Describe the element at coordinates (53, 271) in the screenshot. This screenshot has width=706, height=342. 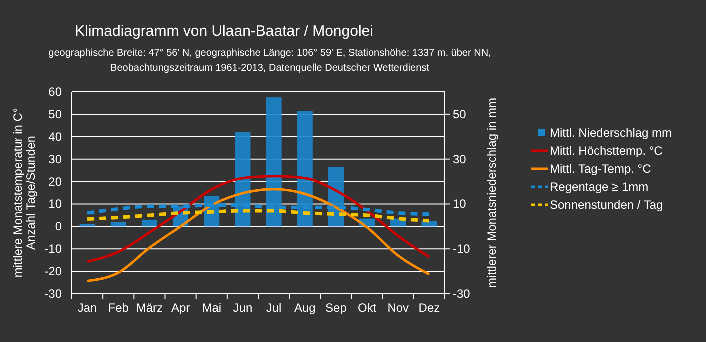
I see `y-tick-label: -20` at that location.